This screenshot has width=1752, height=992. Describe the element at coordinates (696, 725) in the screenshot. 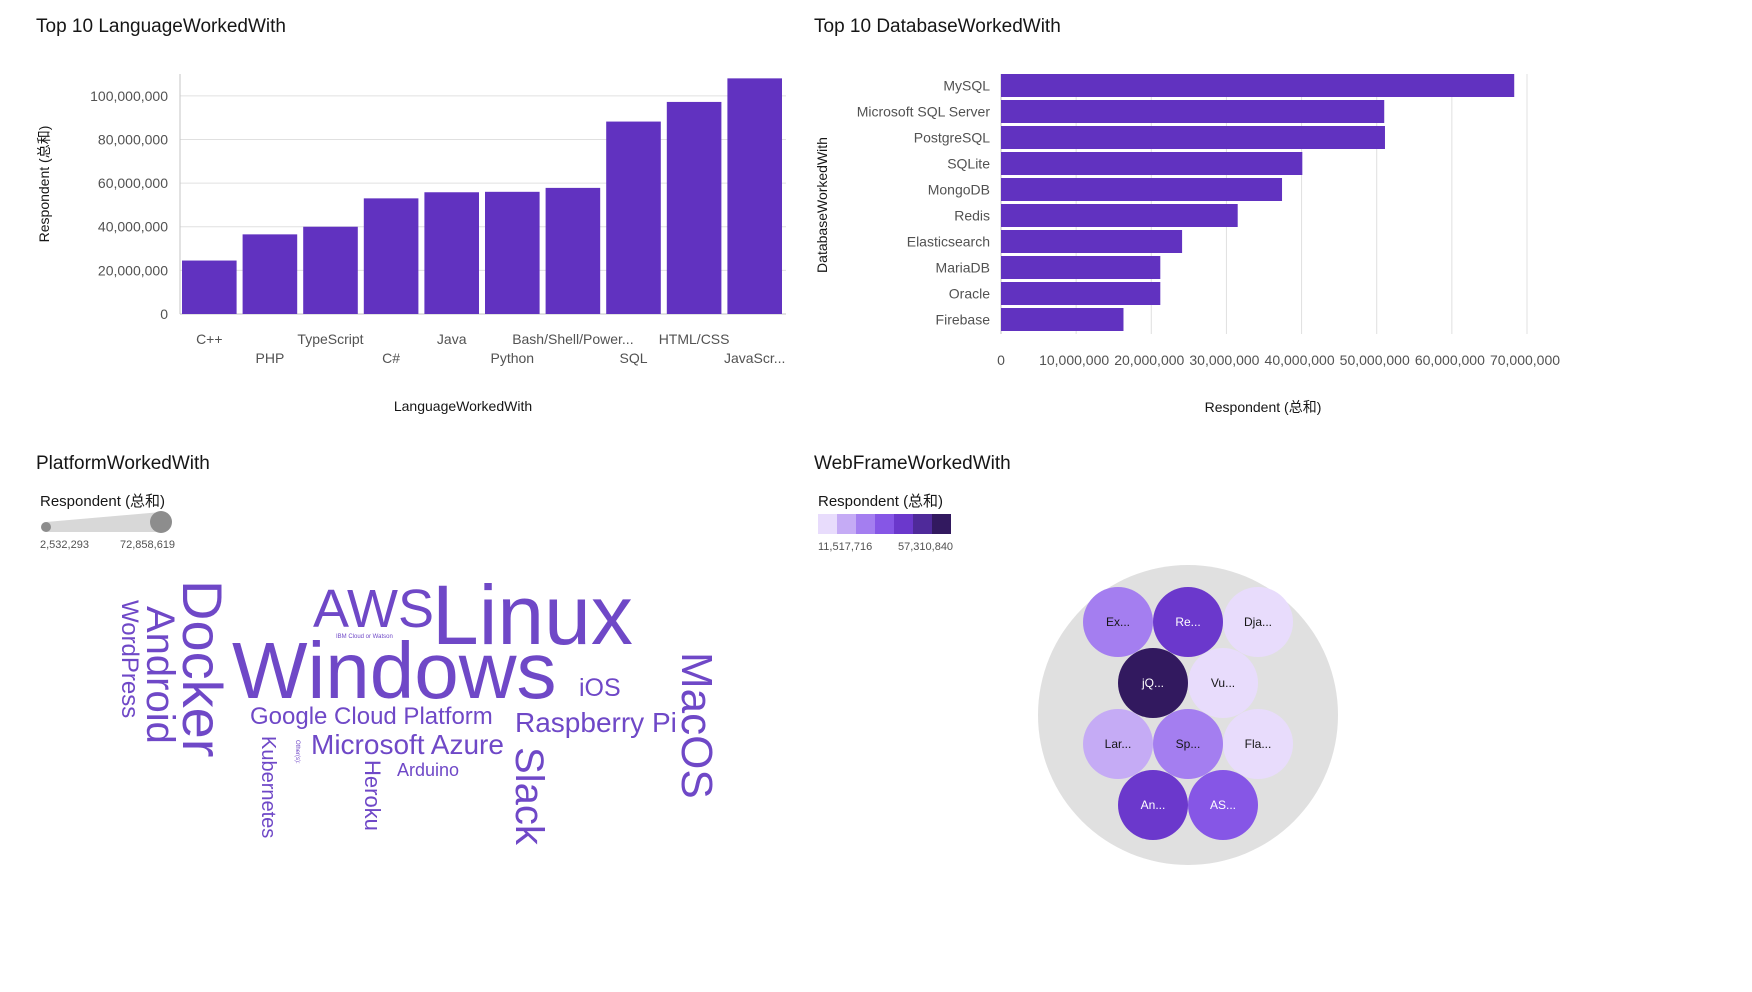

I see `word-cloud-word: MacOS` at that location.